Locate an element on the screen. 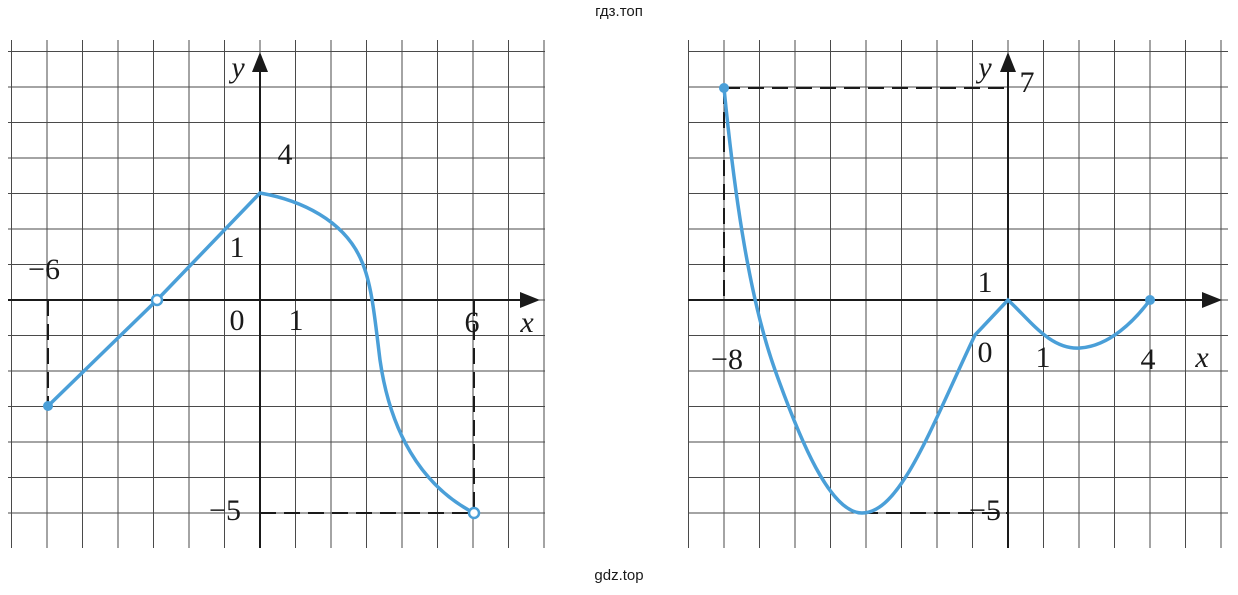  label: −6 is located at coordinates (44, 269).